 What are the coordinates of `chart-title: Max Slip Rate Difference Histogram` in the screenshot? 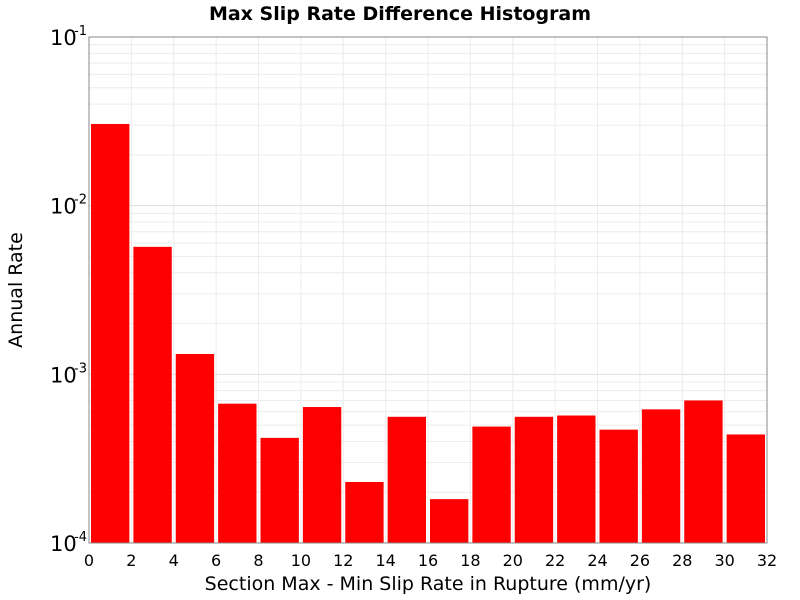 It's located at (400, 14).